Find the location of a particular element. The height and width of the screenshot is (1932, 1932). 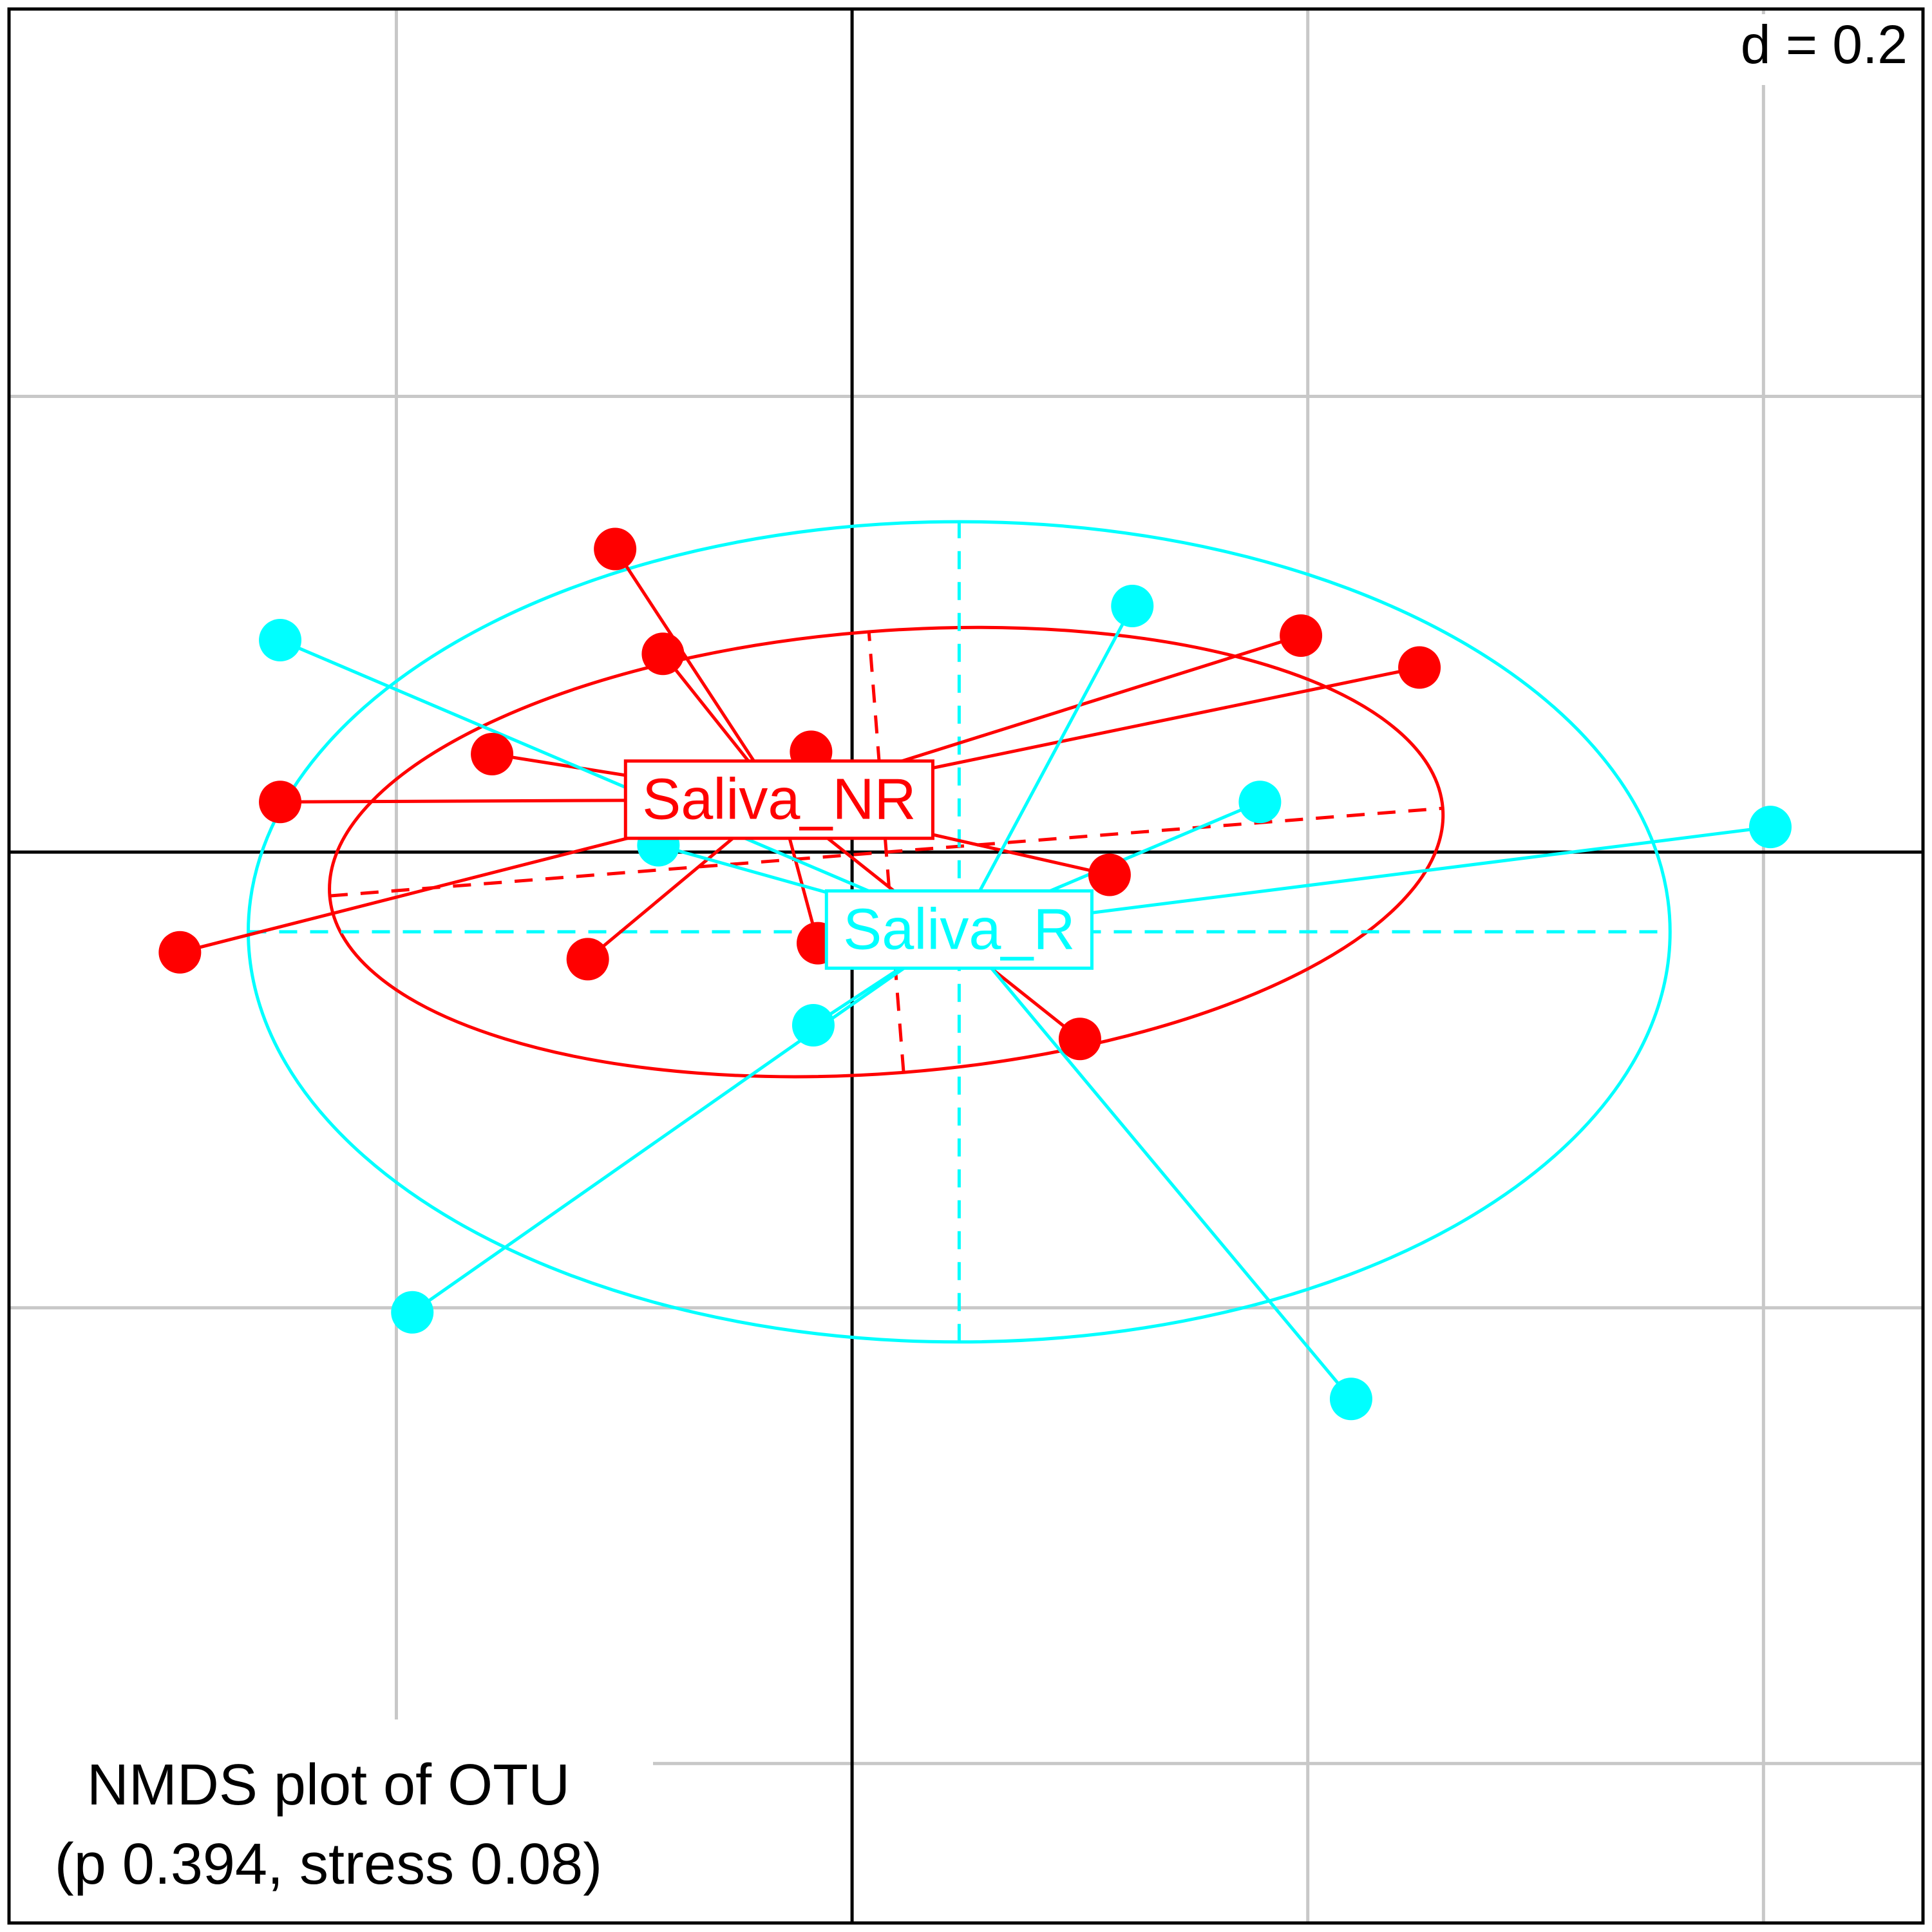

group-label: Saliva_NR is located at coordinates (779, 799).